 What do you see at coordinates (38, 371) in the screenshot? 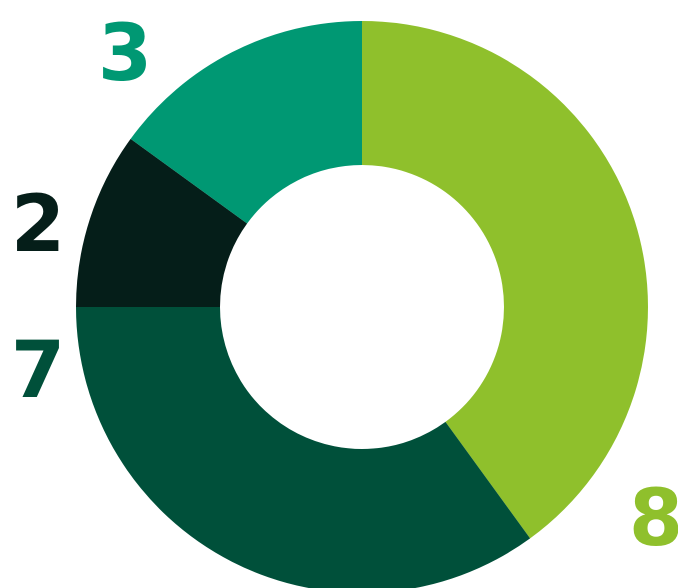
I see `slice-label-7: 7` at bounding box center [38, 371].